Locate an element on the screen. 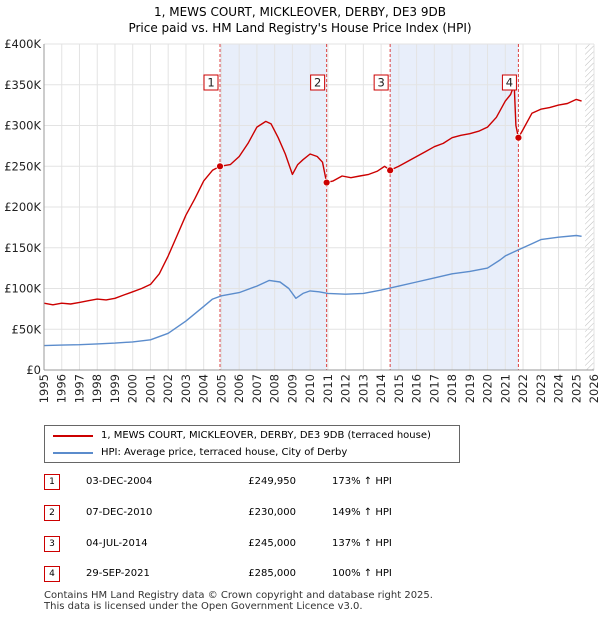 This screenshot has height=620, width=600. sale-1-box is located at coordinates (211, 82).